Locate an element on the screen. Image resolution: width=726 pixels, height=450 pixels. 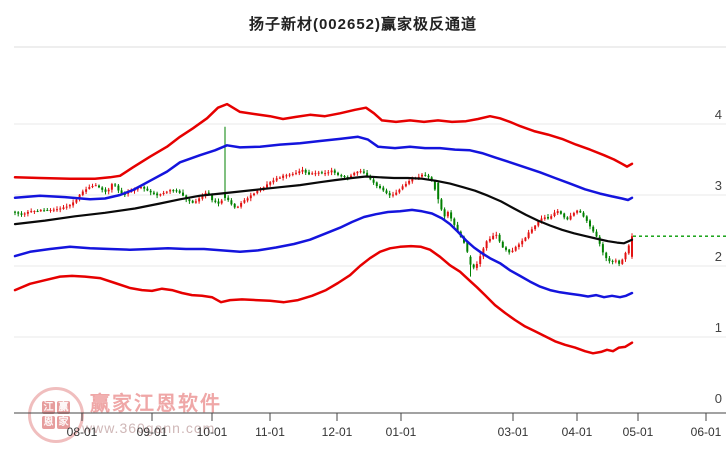
svg-text: 03-01 is located at coordinates (513, 432).